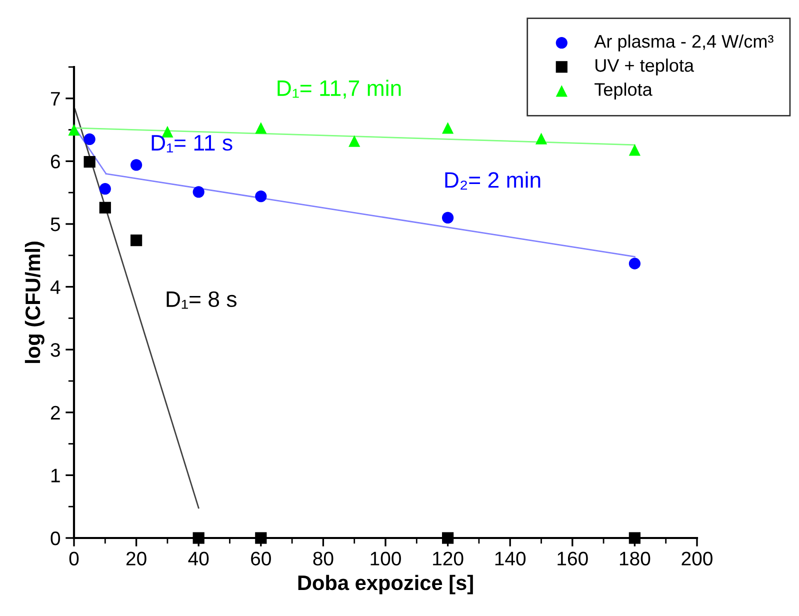 The width and height of the screenshot is (799, 616). I want to click on x-tick-label: 20, so click(136, 559).